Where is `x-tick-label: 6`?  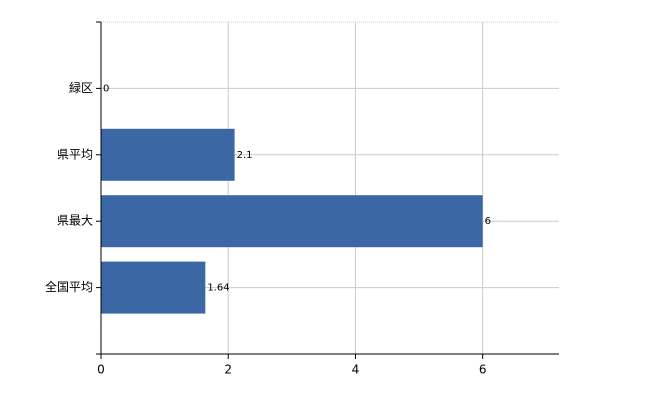
x-tick-label: 6 is located at coordinates (483, 370).